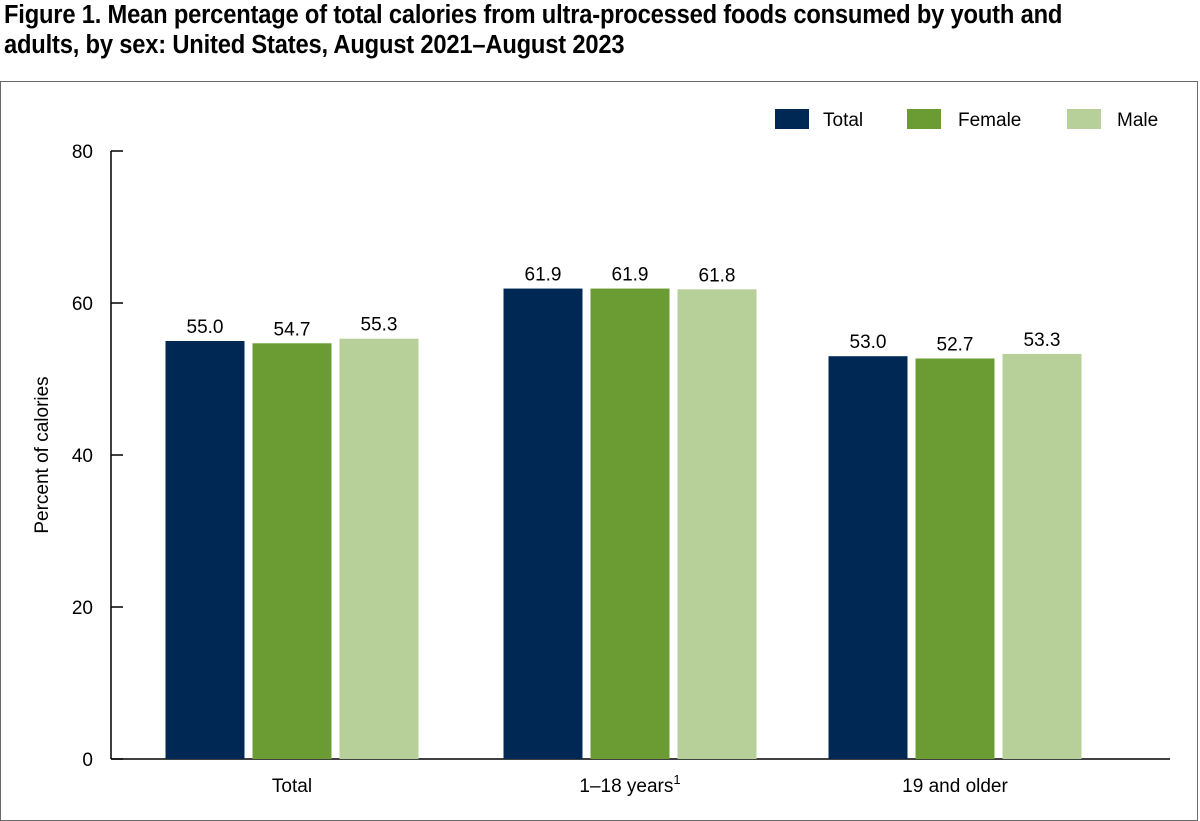 The width and height of the screenshot is (1200, 821). What do you see at coordinates (1042, 340) in the screenshot?
I see `data-label: 53.3` at bounding box center [1042, 340].